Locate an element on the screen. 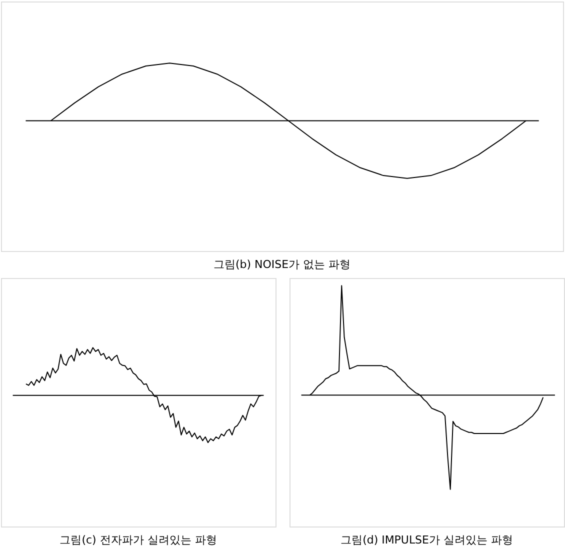 The image size is (565, 553). text: 그림(c) 전자파가 실려있는 파형 is located at coordinates (138, 540).